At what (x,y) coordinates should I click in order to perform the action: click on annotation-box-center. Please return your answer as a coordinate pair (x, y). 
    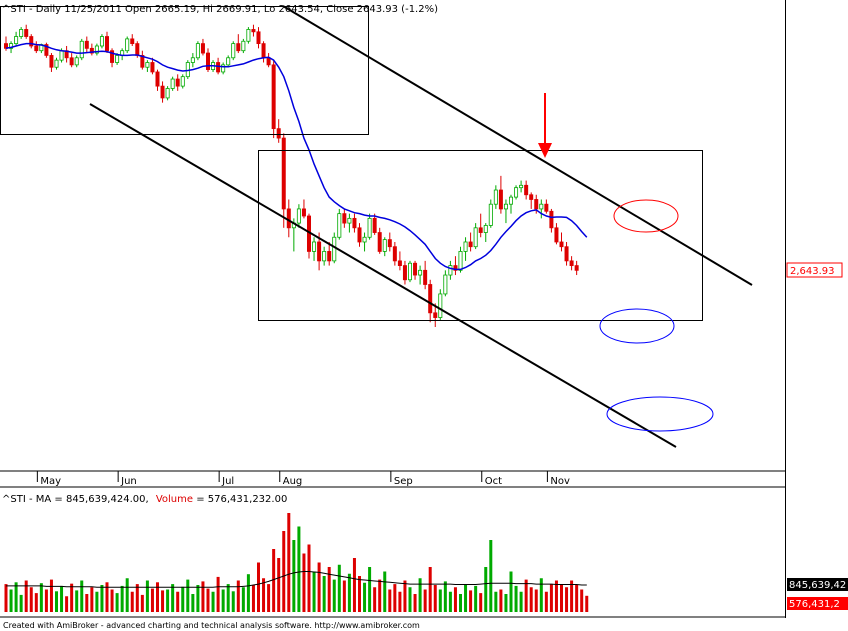
    Looking at the image, I should click on (480, 235).